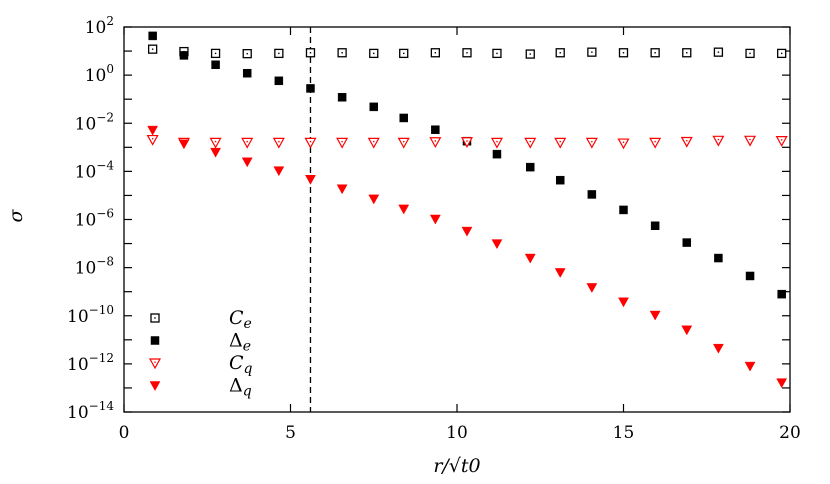  Describe the element at coordinates (124, 433) in the screenshot. I see `x-tick-label: 0` at that location.